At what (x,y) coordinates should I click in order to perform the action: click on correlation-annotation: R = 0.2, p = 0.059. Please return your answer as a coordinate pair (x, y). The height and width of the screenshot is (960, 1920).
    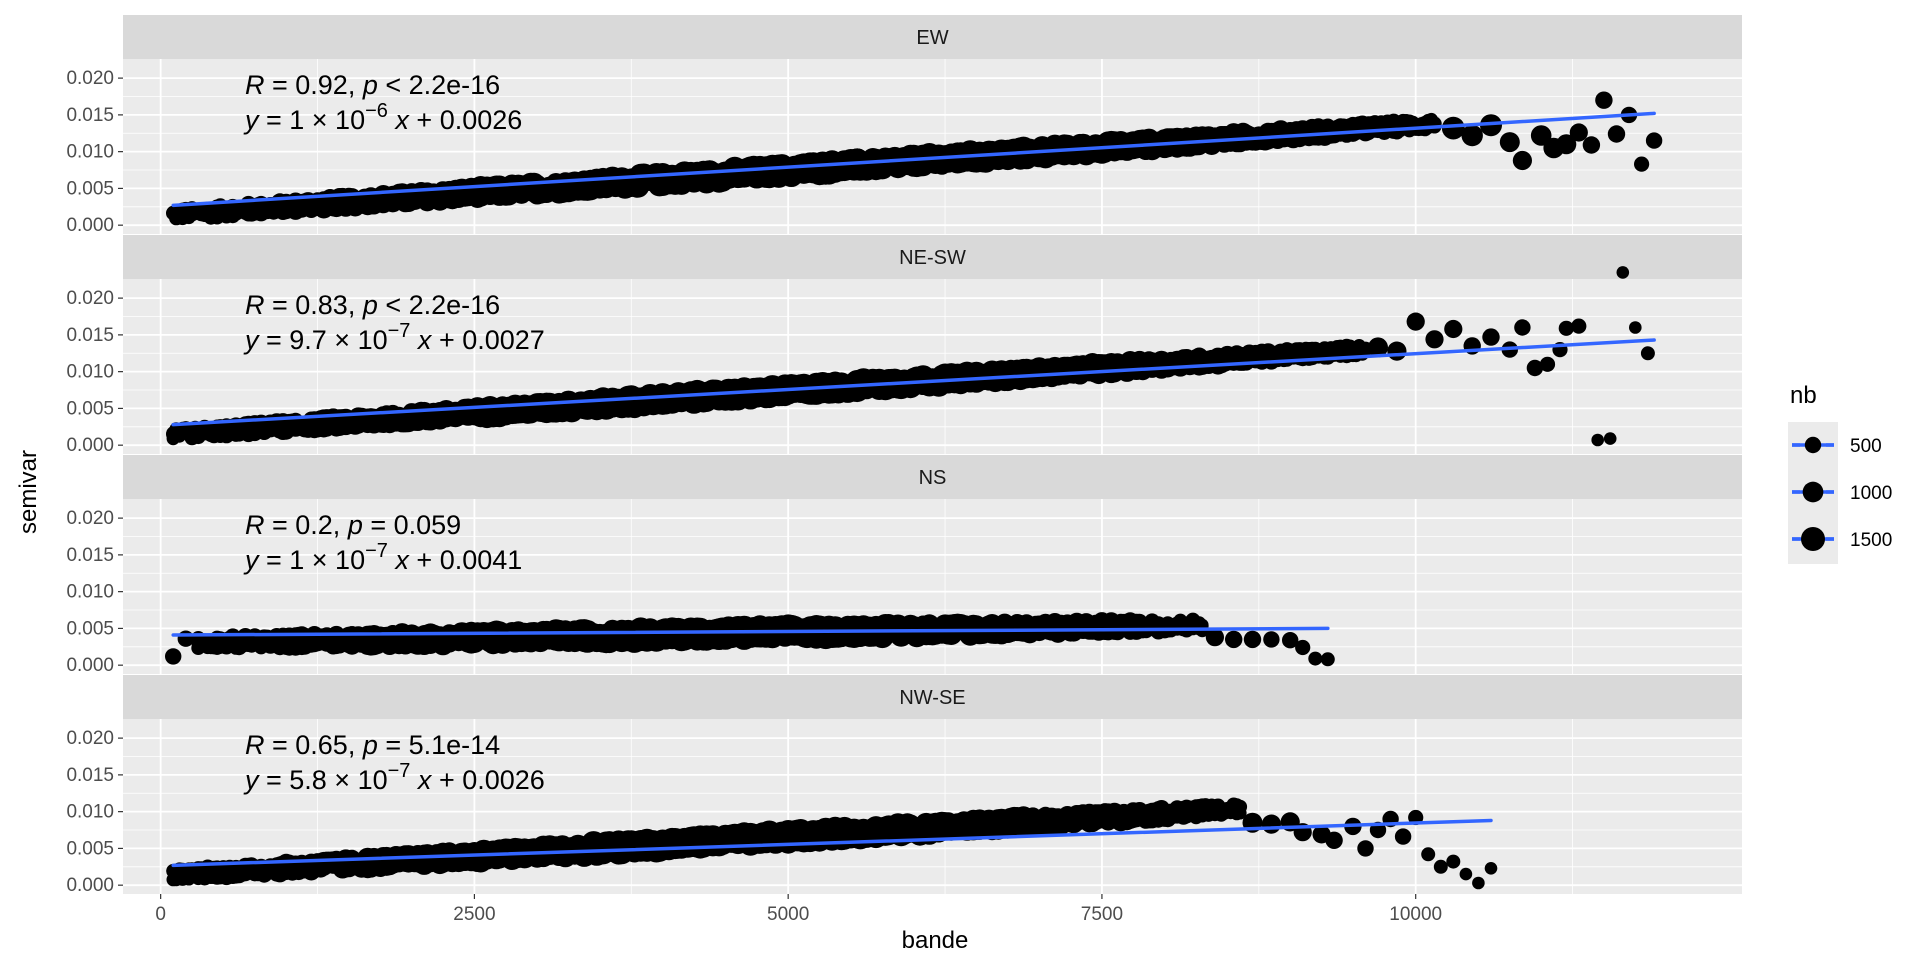
    Looking at the image, I should click on (353, 525).